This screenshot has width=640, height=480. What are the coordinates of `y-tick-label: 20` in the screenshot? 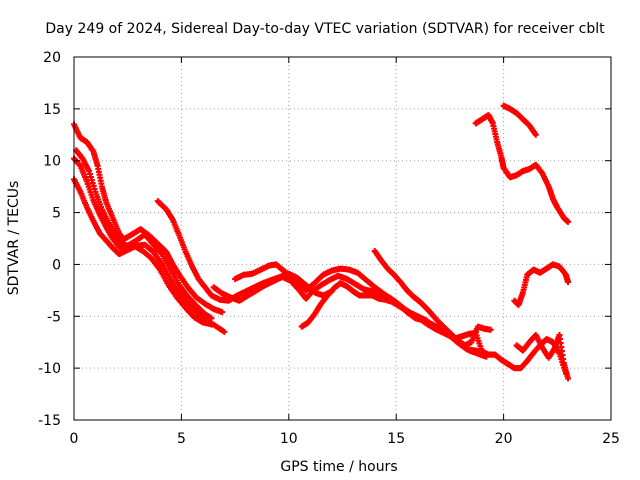 It's located at (52, 58).